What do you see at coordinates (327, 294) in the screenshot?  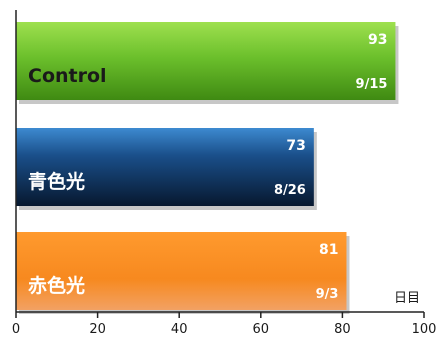 I see `date-label-red-light: 9/3` at bounding box center [327, 294].